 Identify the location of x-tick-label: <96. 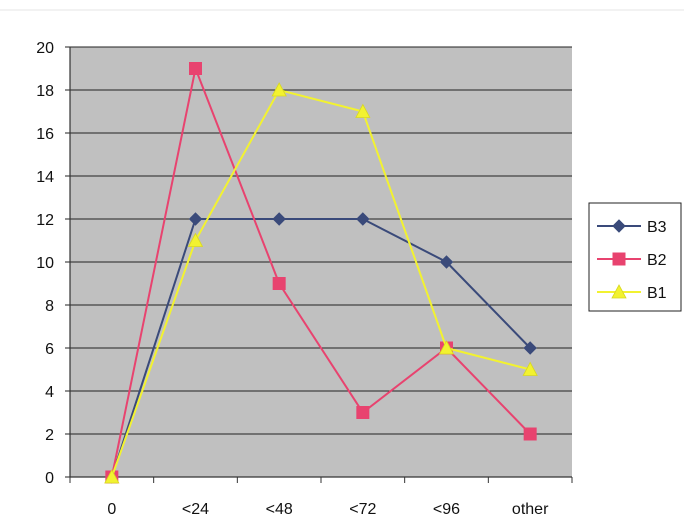
(446, 509).